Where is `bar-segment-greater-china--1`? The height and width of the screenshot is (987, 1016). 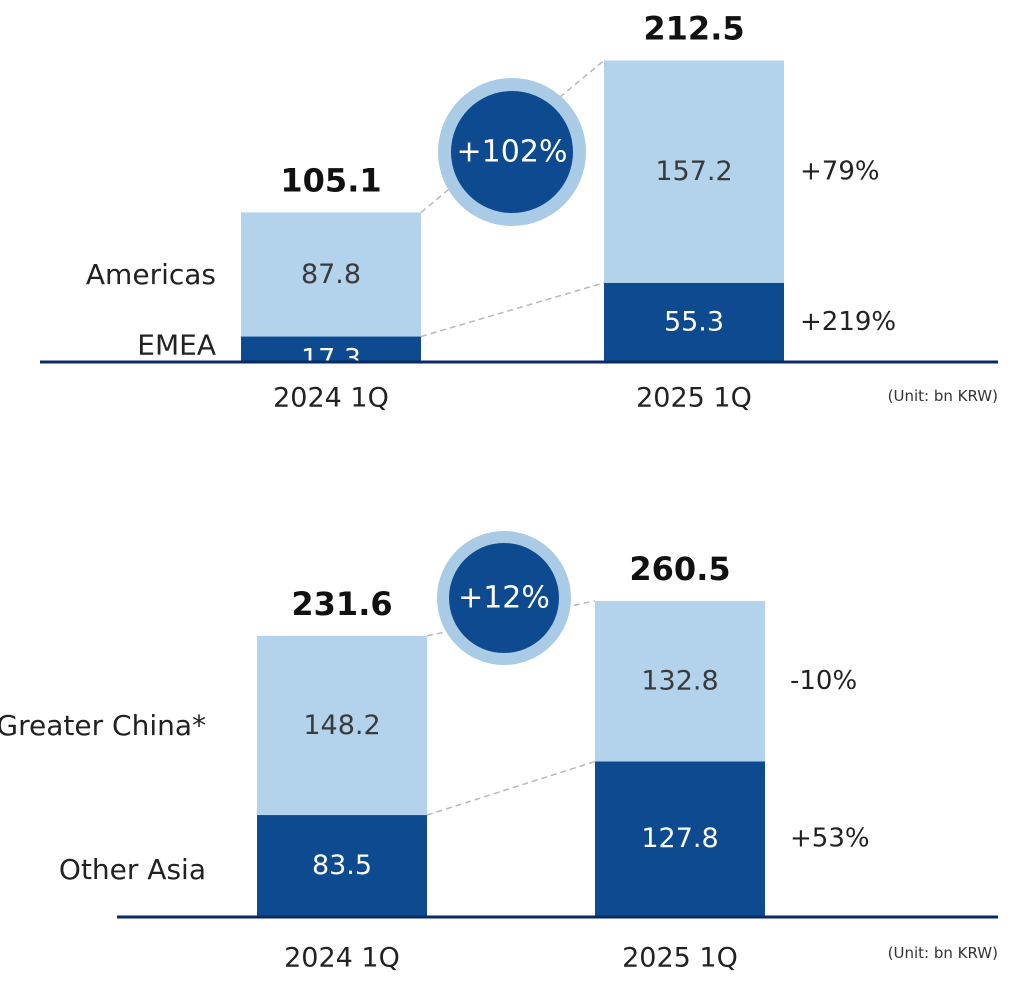 bar-segment-greater-china--1 is located at coordinates (342, 725).